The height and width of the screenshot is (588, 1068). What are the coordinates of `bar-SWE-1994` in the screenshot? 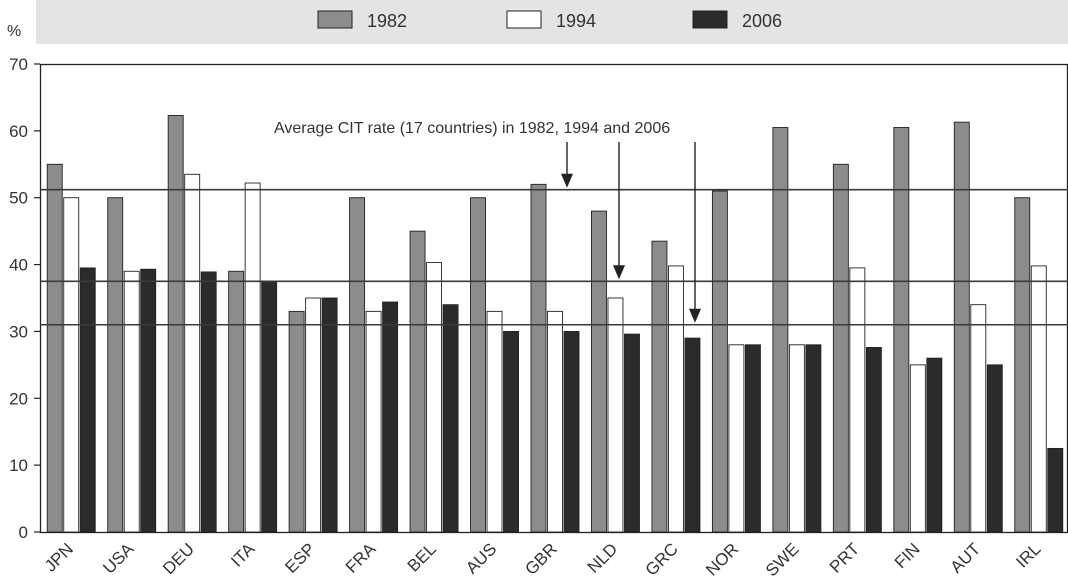 It's located at (796, 438).